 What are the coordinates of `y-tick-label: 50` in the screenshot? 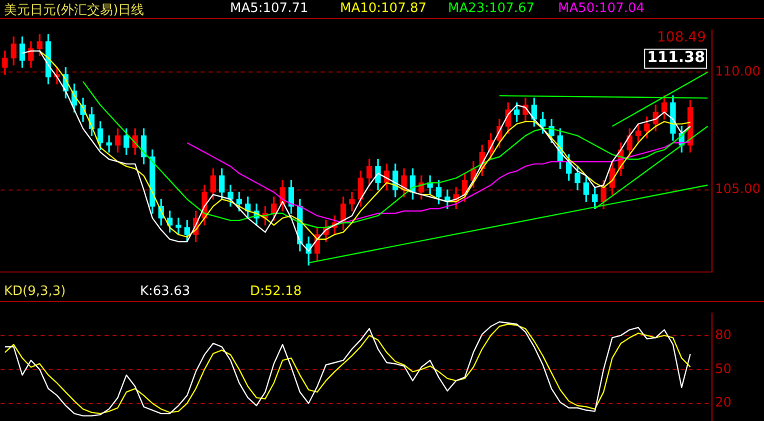 It's located at (723, 369).